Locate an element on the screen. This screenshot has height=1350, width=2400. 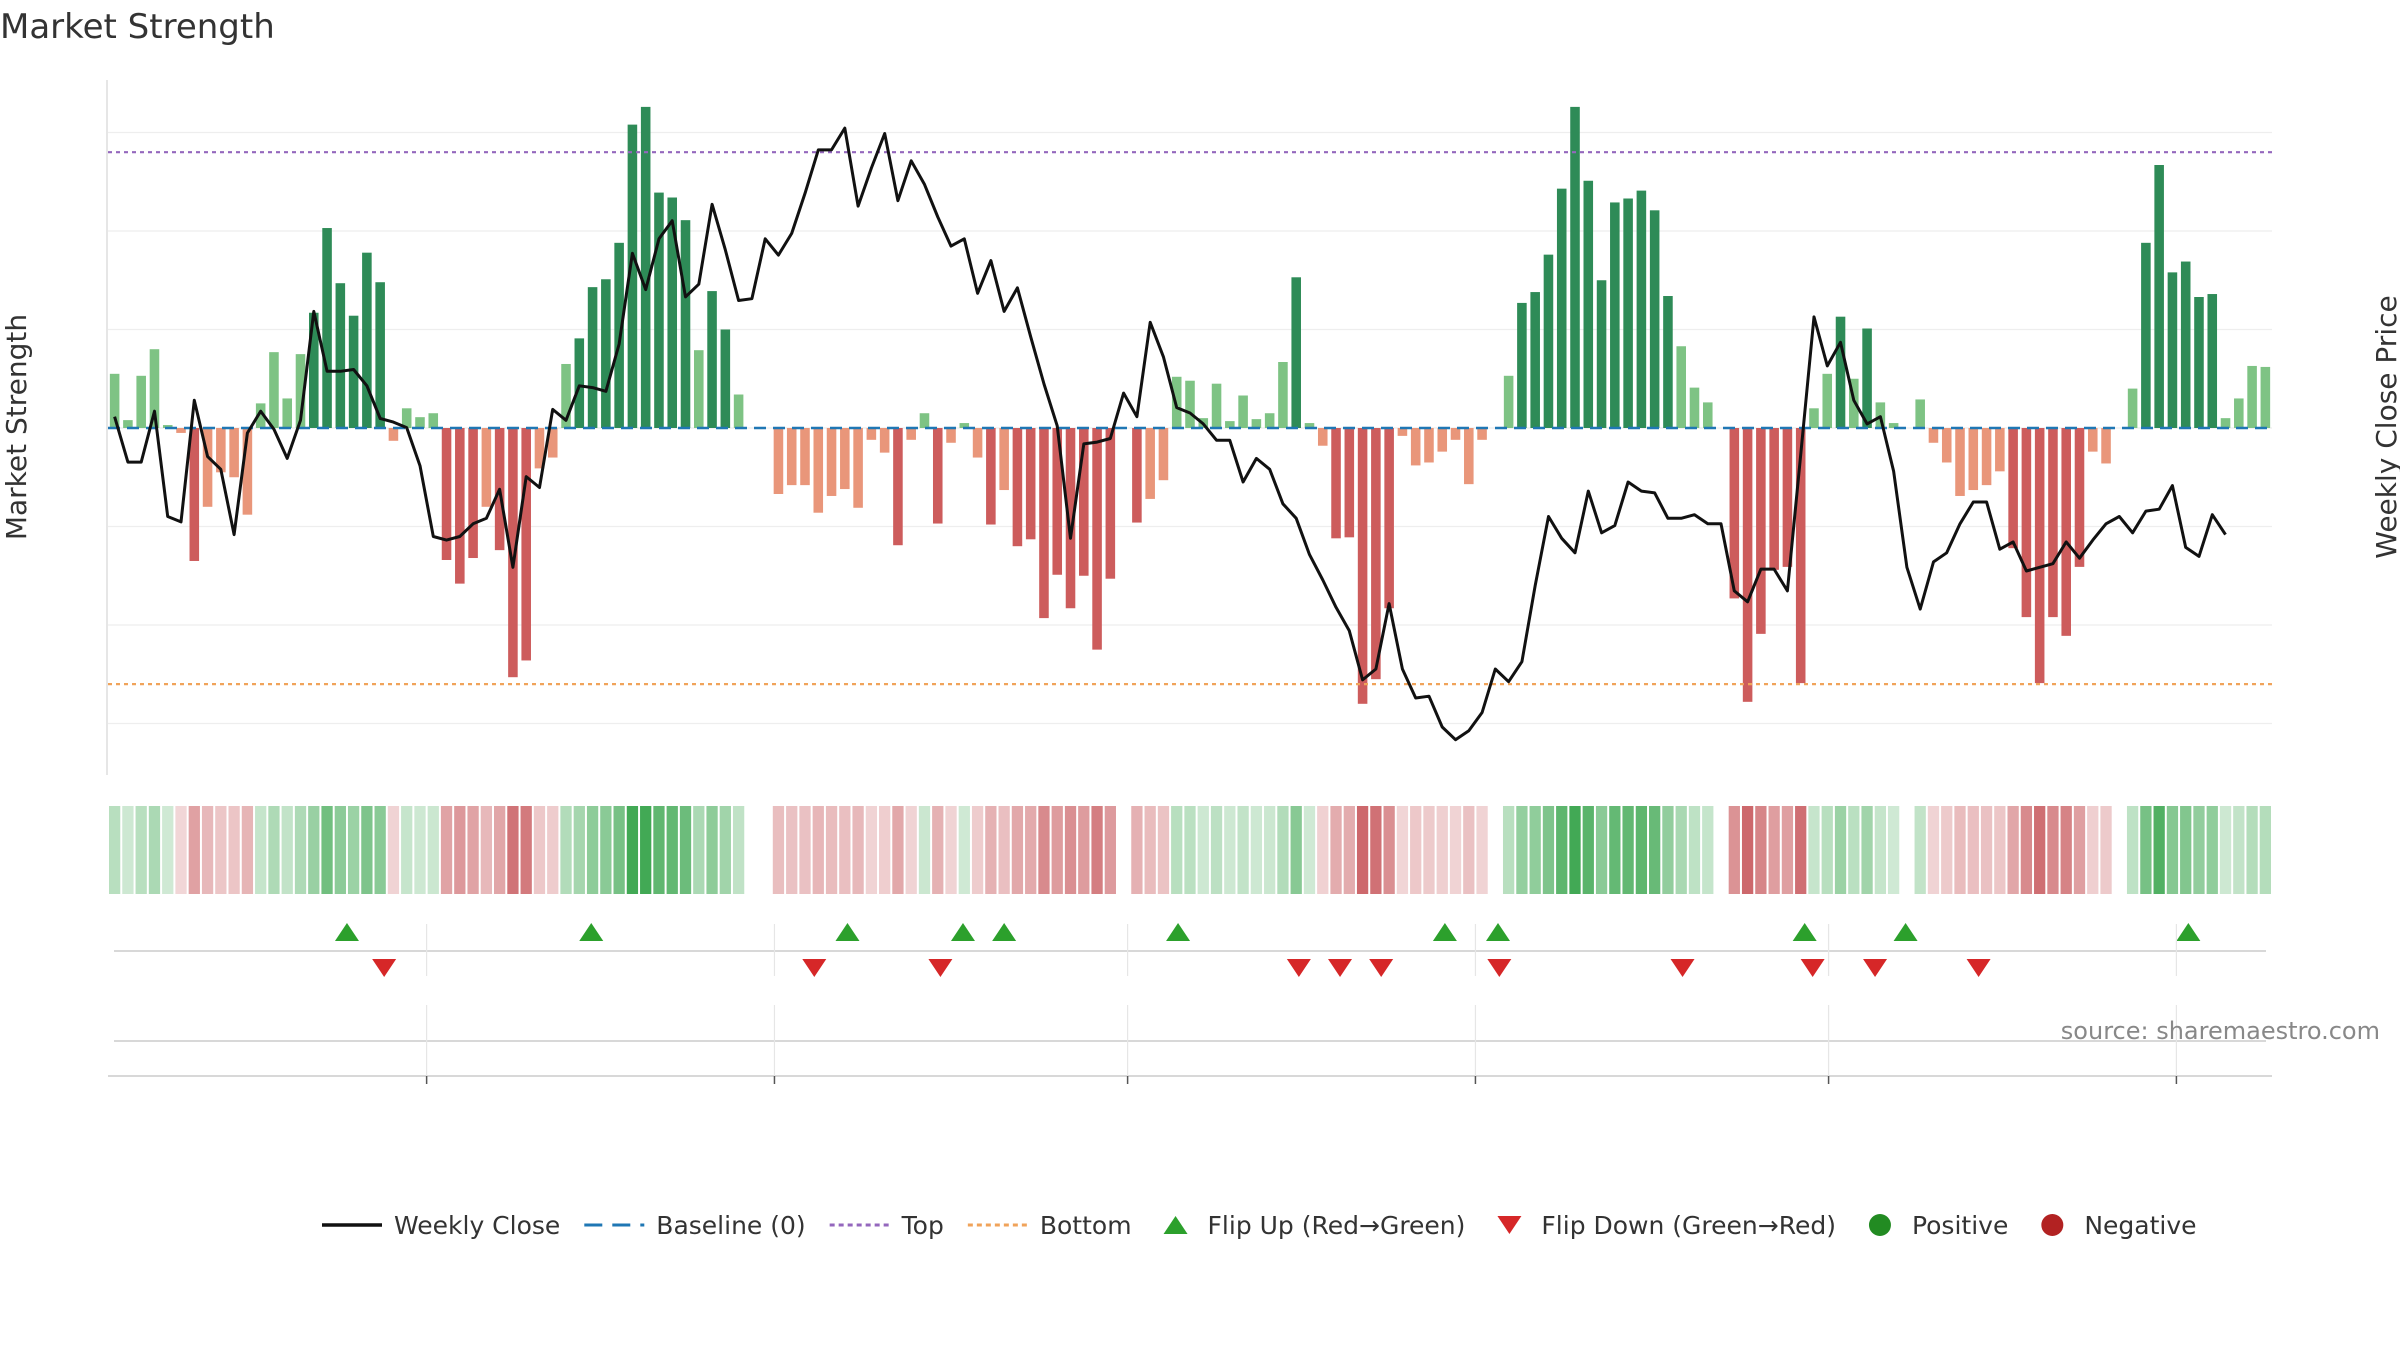
legend-item-3: Bottom is located at coordinates (1049, 1225).